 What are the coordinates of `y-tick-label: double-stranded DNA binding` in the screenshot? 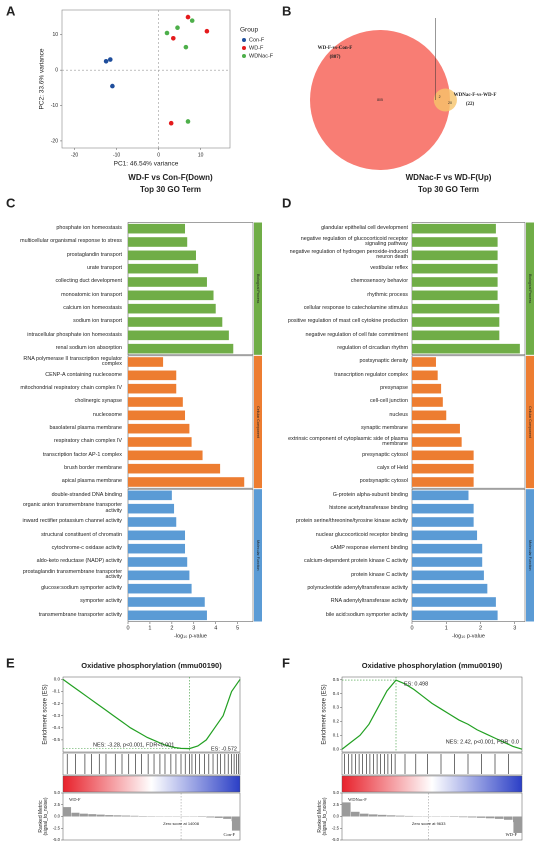 It's located at (86, 494).